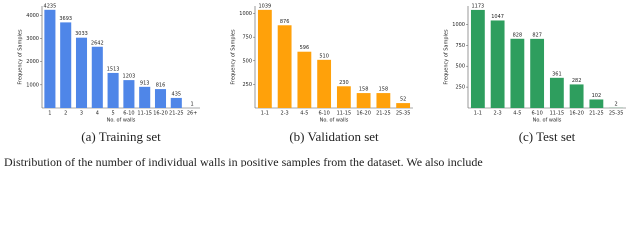 The width and height of the screenshot is (640, 240). I want to click on value-label: 102, so click(597, 96).